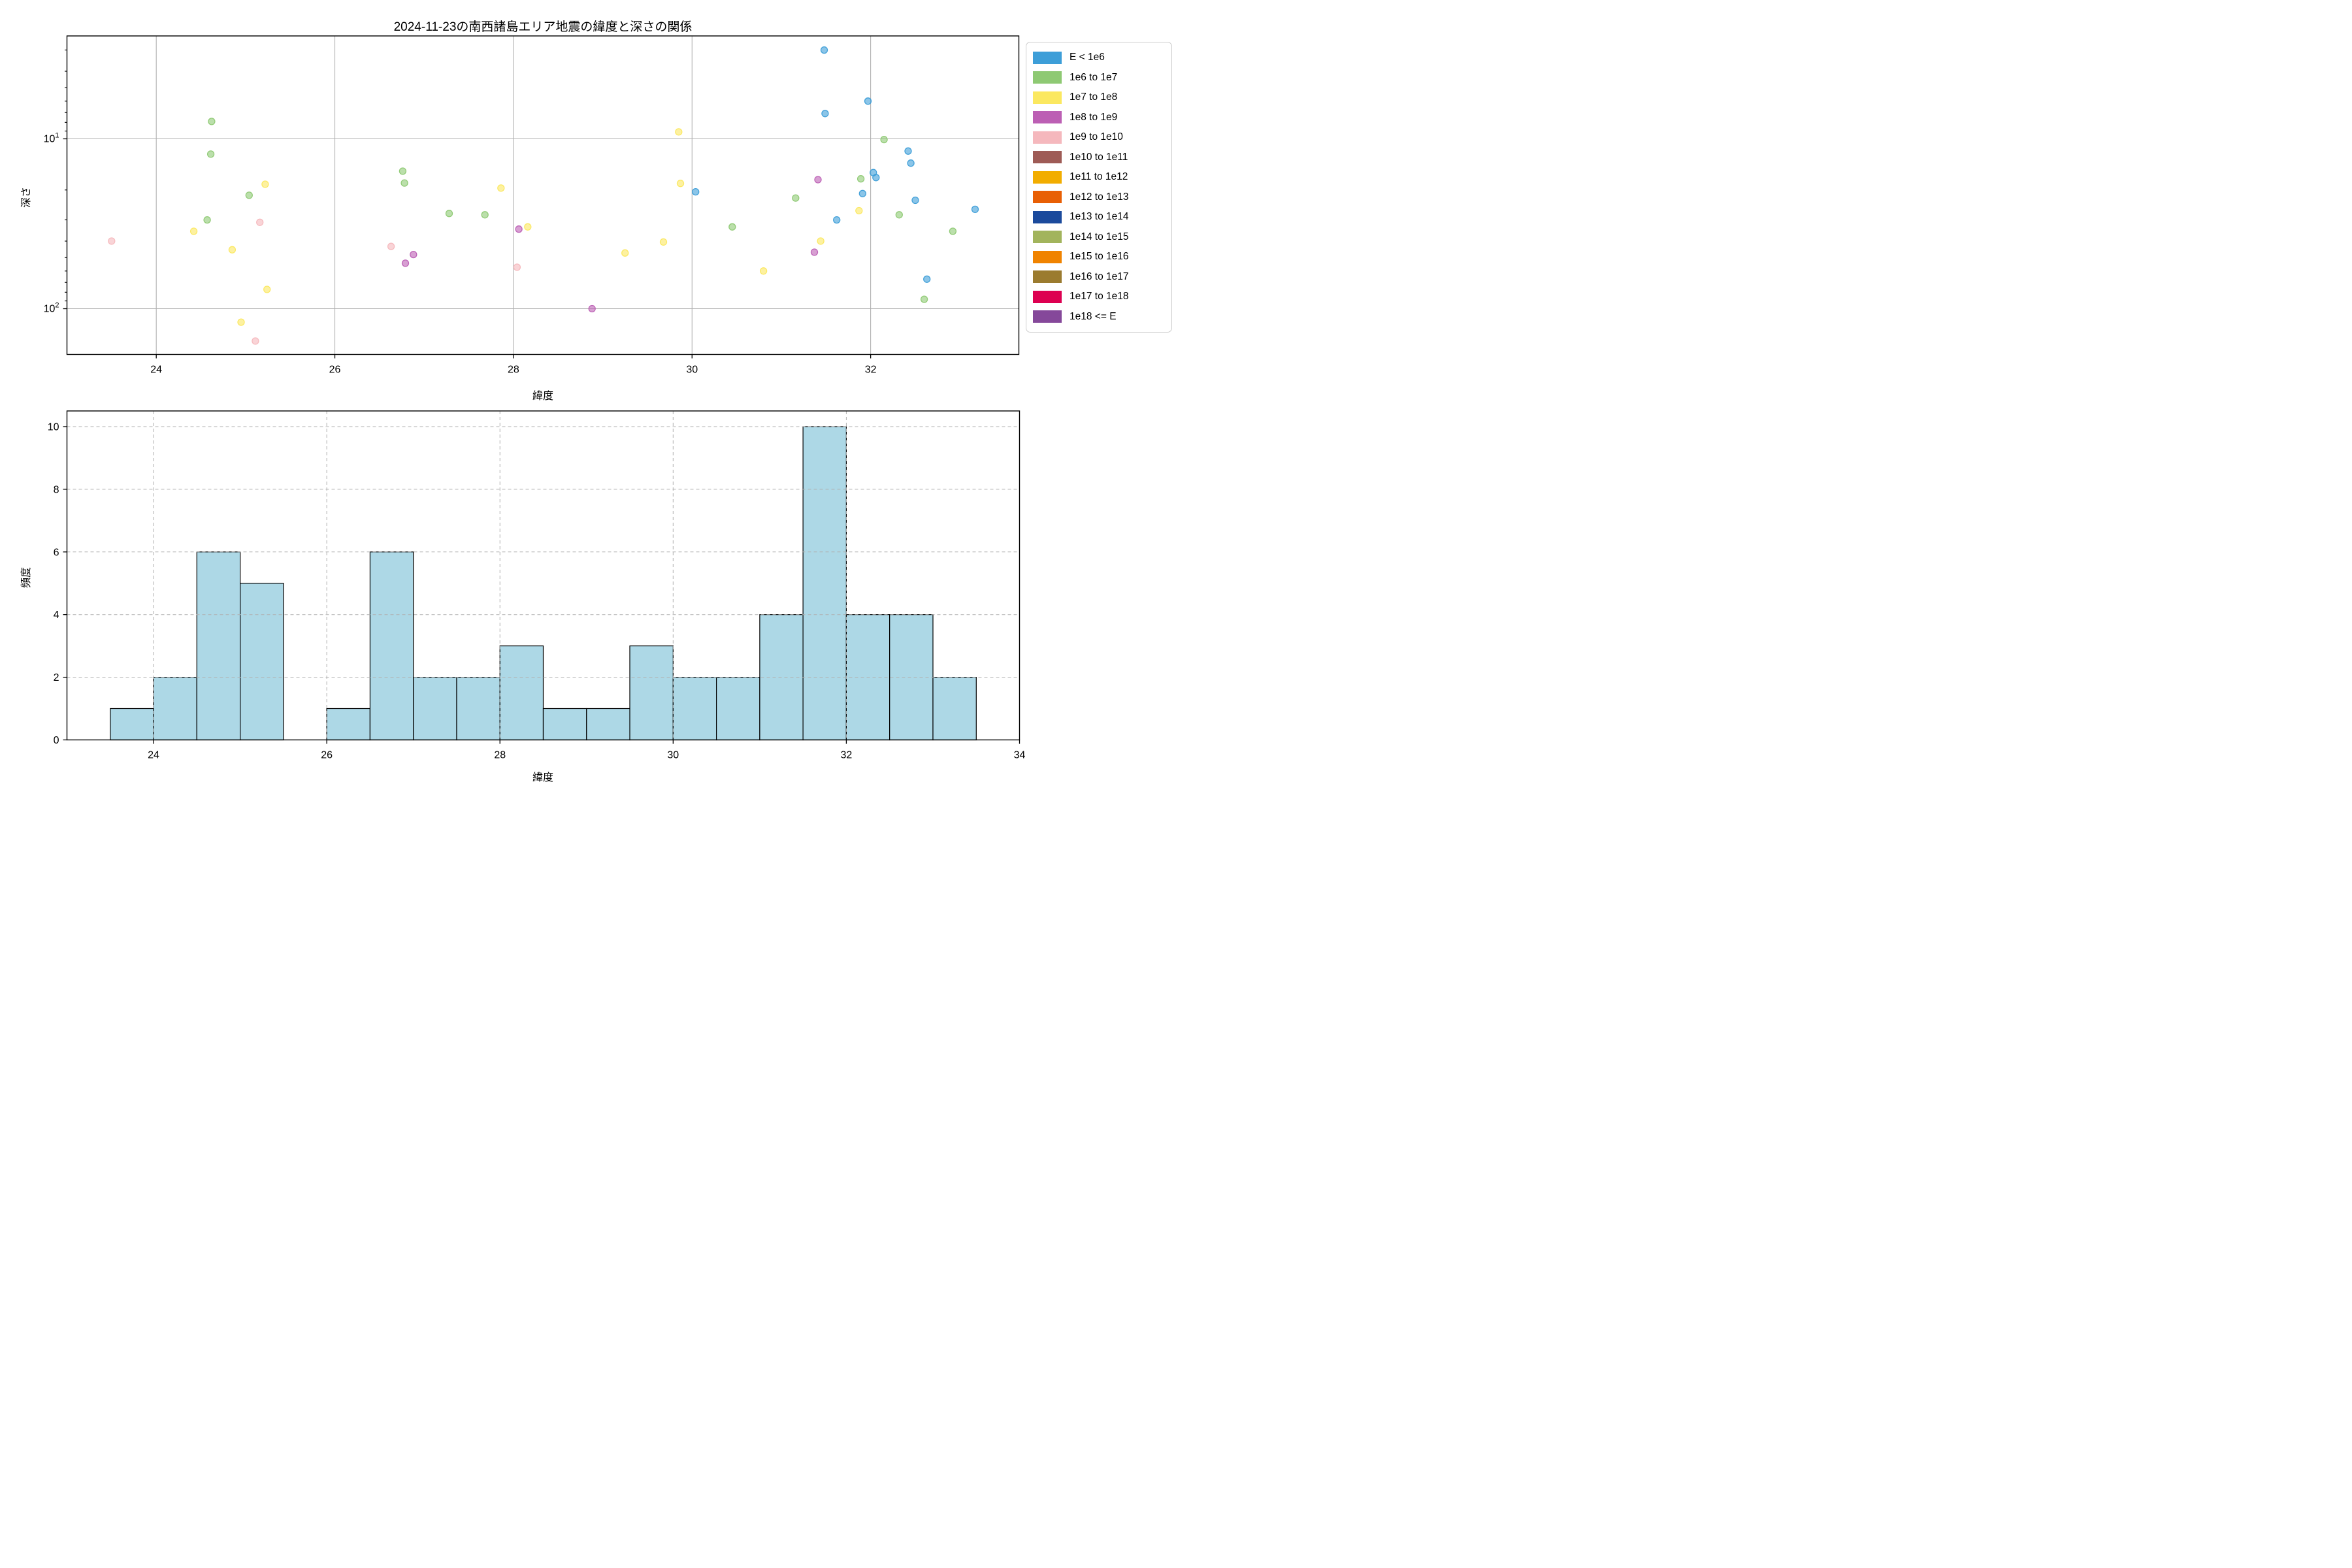  Describe the element at coordinates (1099, 237) in the screenshot. I see `legend-item: 1e14 to 1e15` at that location.